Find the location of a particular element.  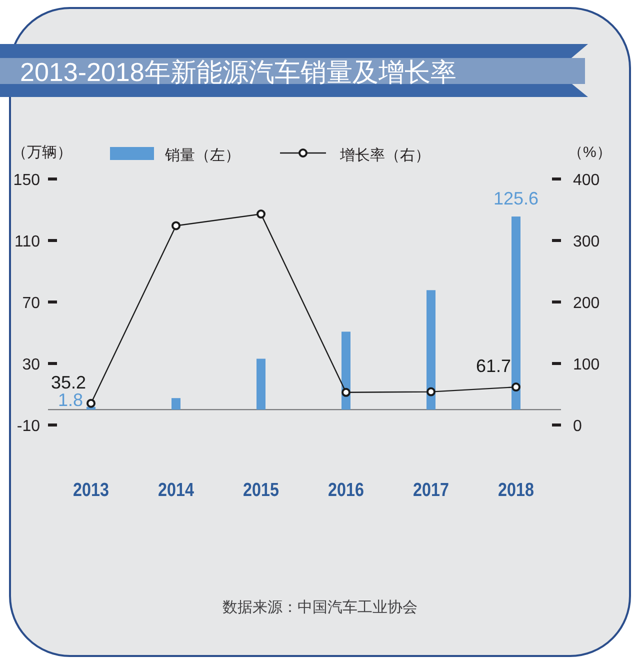

x-tick-label: 2013 is located at coordinates (91, 489).